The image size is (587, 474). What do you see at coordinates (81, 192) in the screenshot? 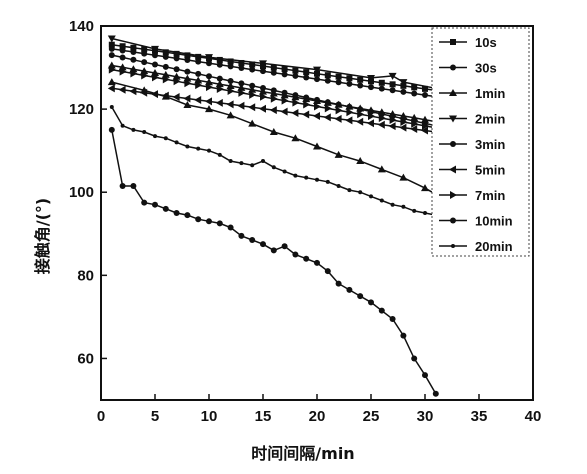
I see `y-tick-label: 100` at bounding box center [81, 192].